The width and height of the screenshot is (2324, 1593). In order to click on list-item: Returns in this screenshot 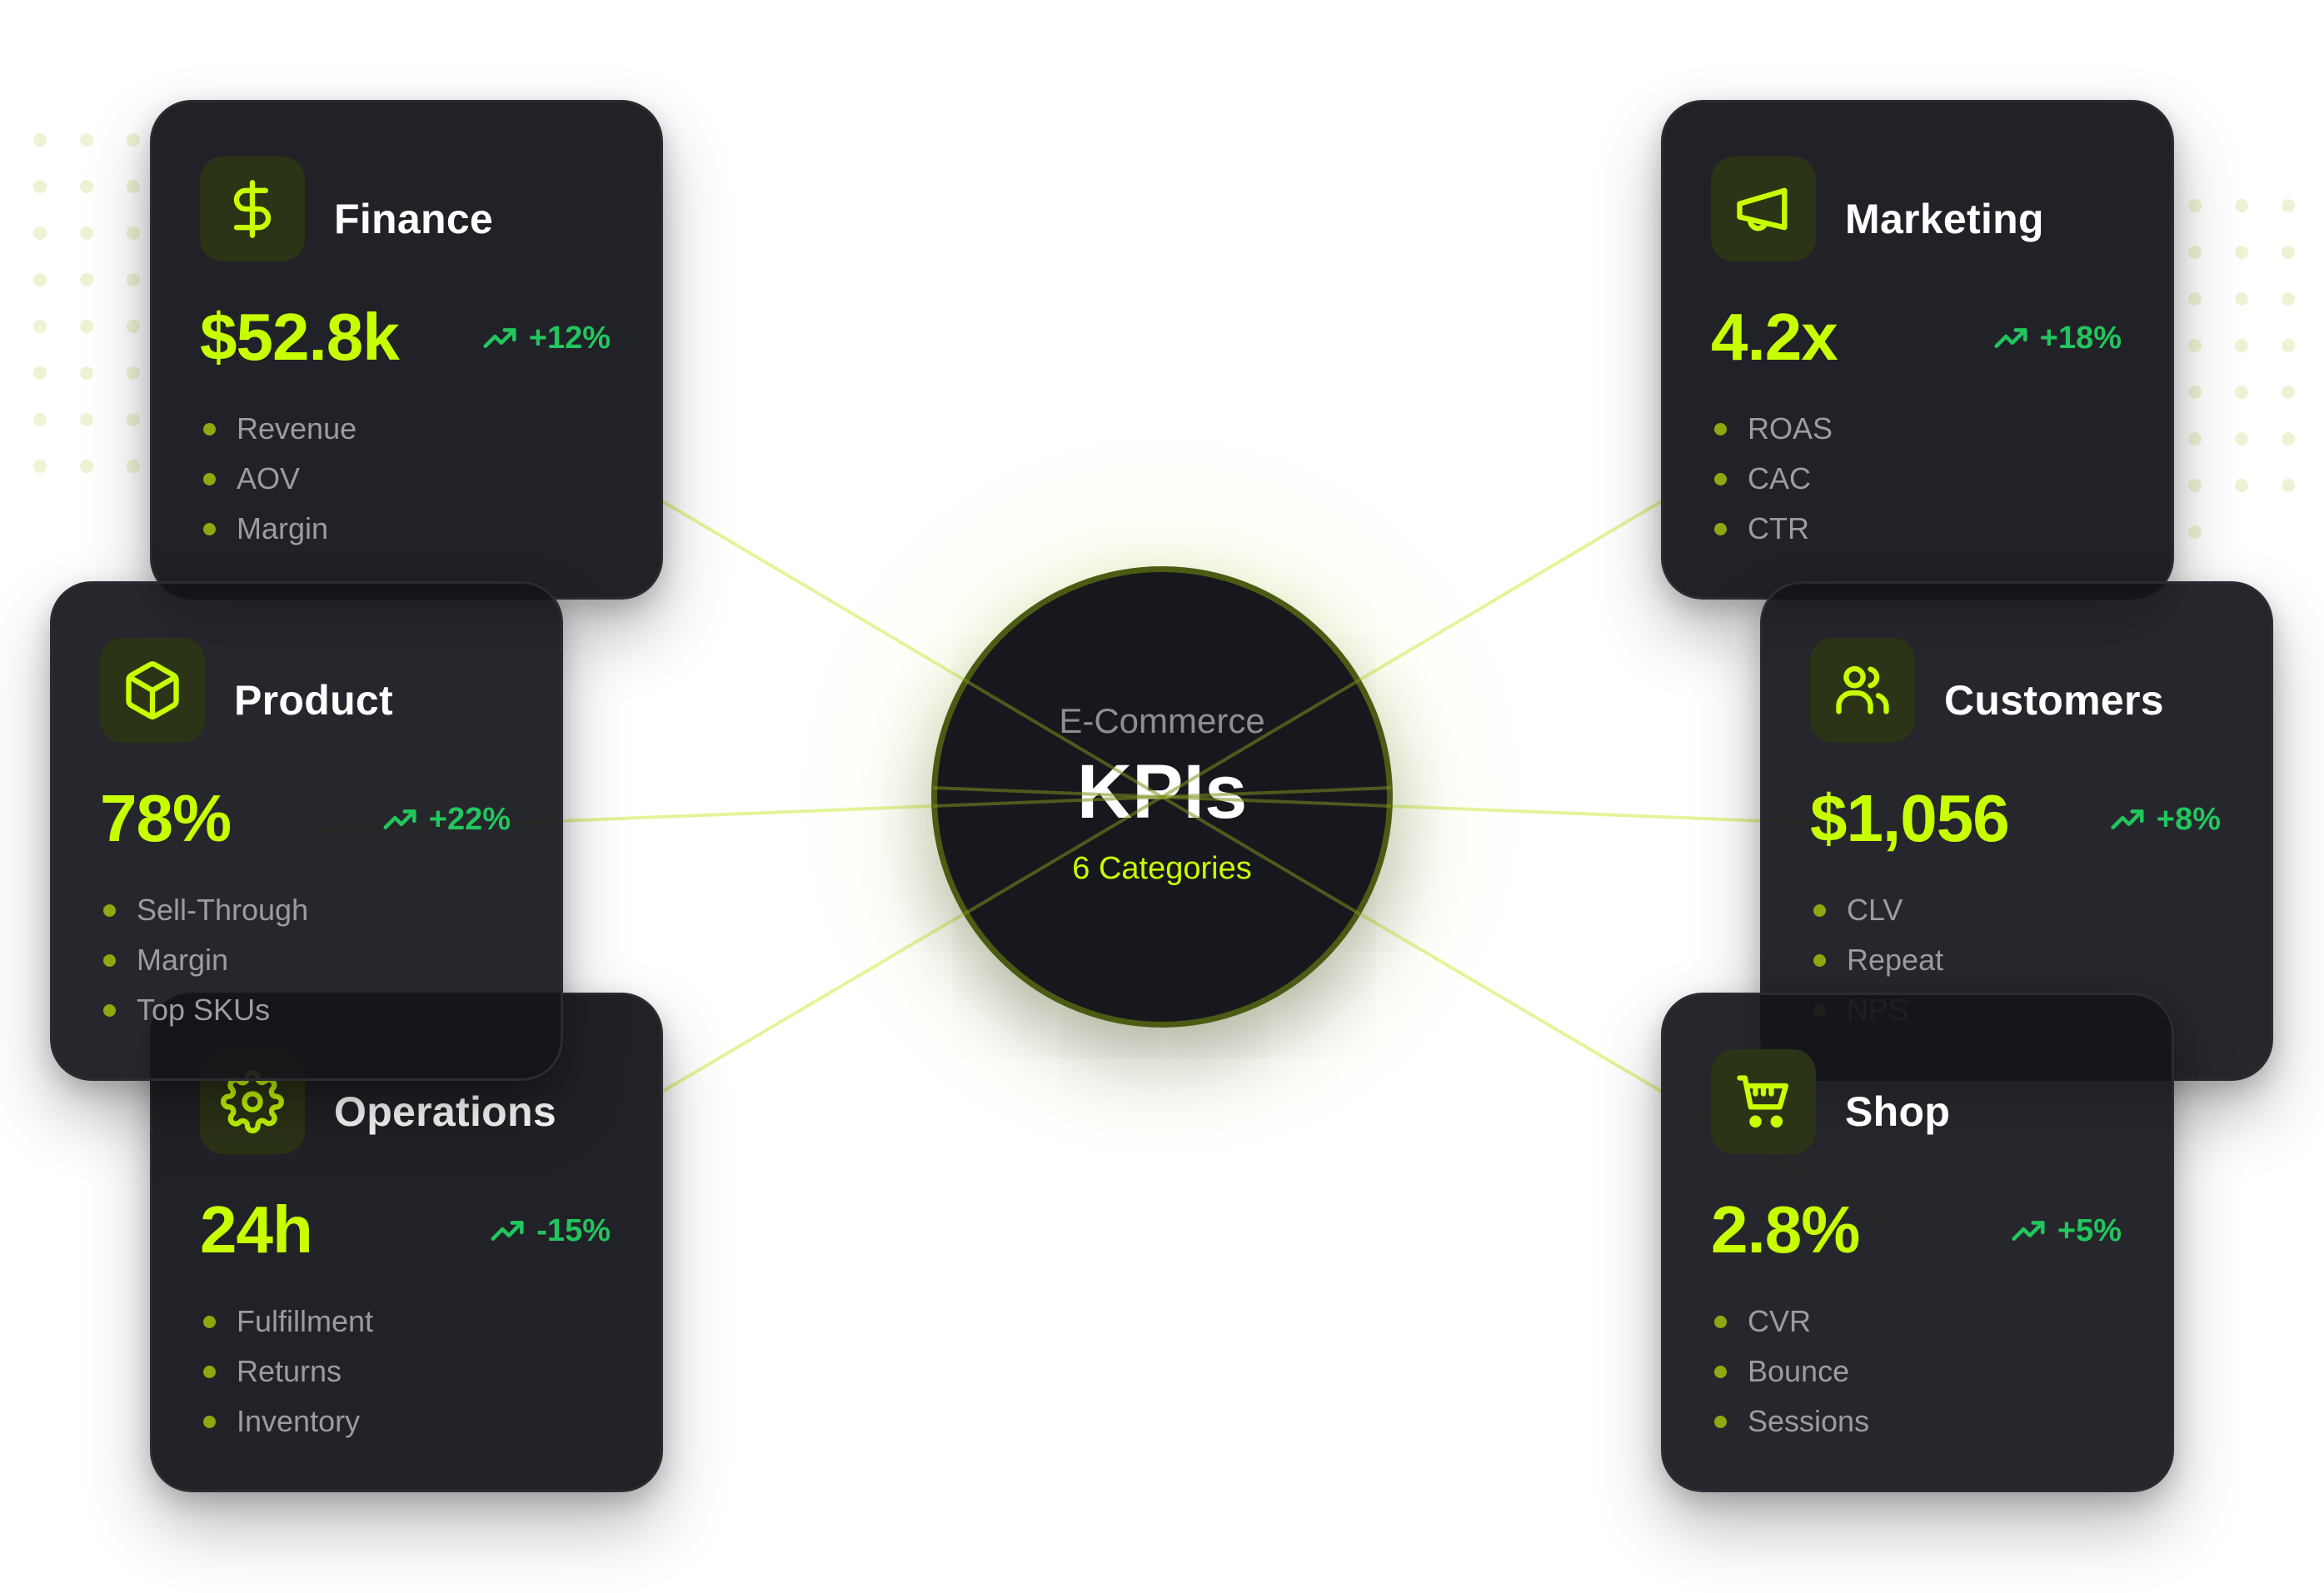, I will do `click(286, 1372)`.